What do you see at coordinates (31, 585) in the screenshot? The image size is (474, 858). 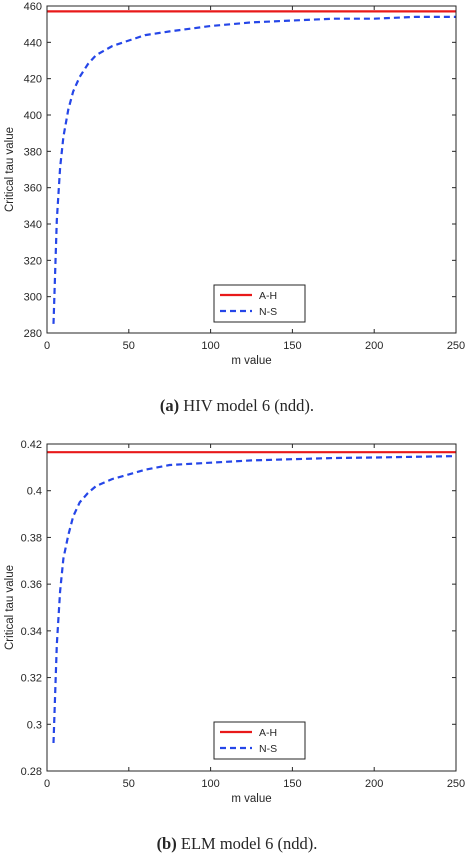 I see `y-tick-label: 0.36` at bounding box center [31, 585].